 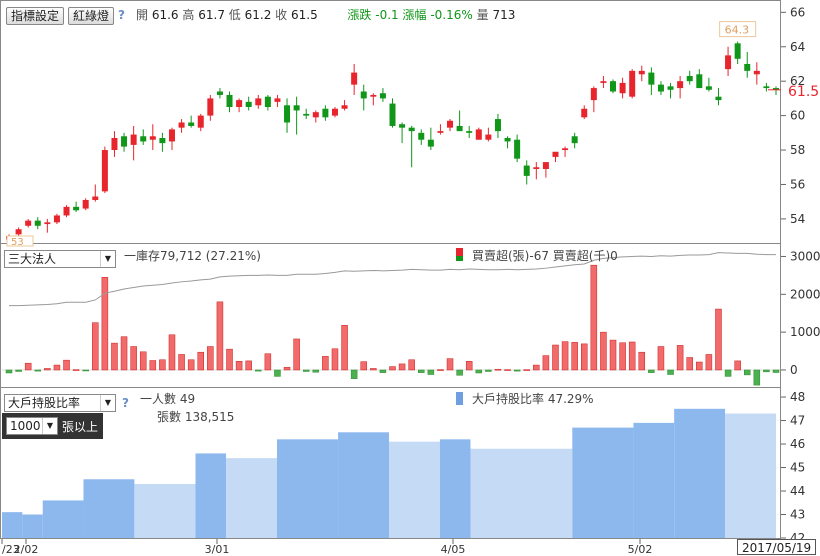 What do you see at coordinates (91, 16) in the screenshot?
I see `traffic-light-button: 紅綠燈` at bounding box center [91, 16].